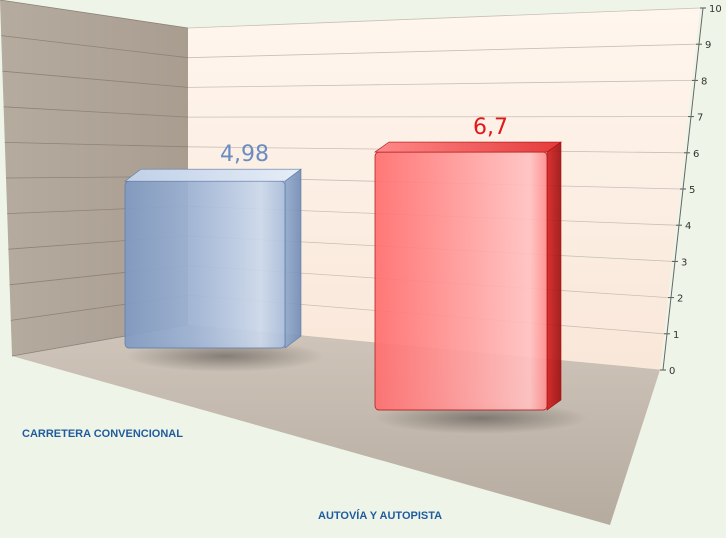 The image size is (726, 538). I want to click on category-label-2: AUTOVÍA Y AUTOPISTA, so click(380, 515).